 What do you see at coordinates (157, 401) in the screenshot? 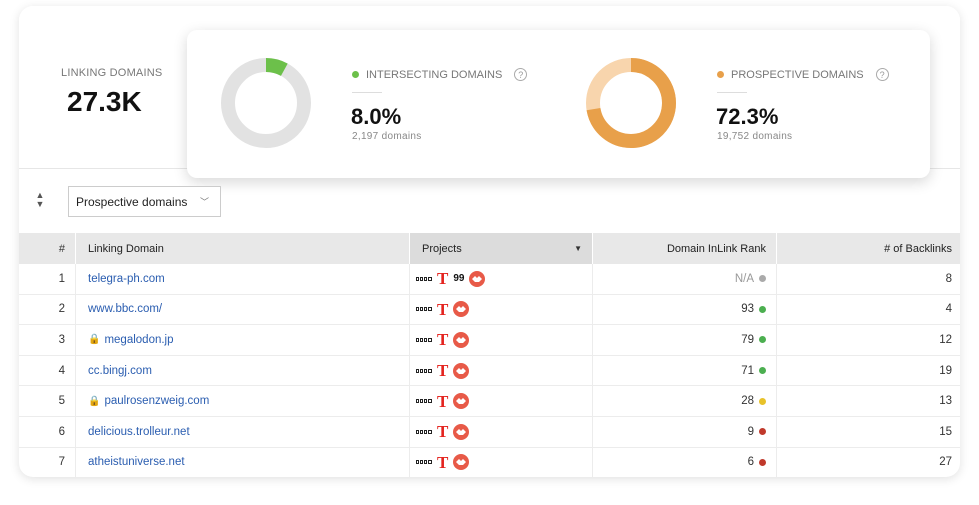
I see `domain-link: paulrosenzweig.com` at bounding box center [157, 401].